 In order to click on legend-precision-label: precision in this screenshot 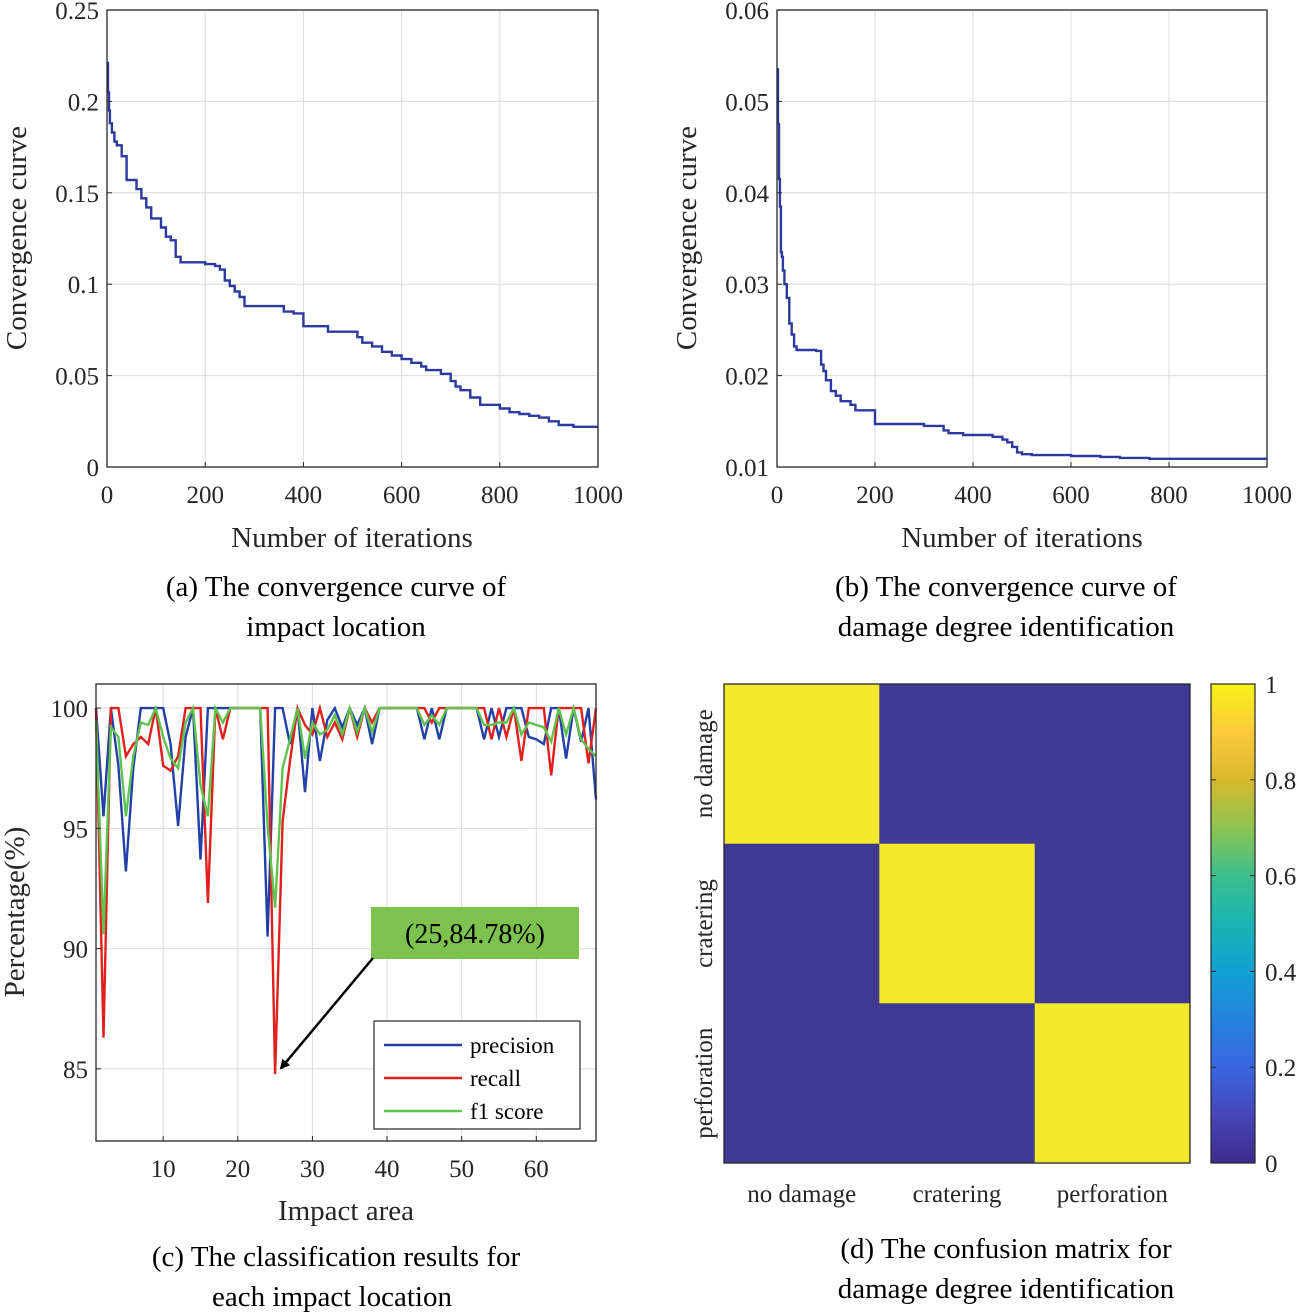, I will do `click(512, 1045)`.